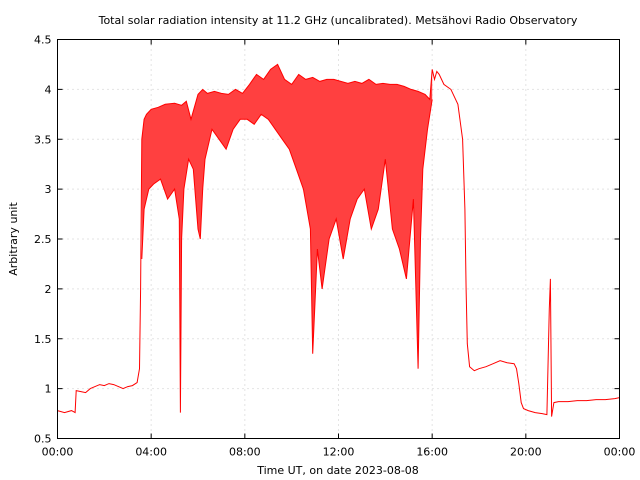  I want to click on x-tick-label: 12:00, so click(339, 452).